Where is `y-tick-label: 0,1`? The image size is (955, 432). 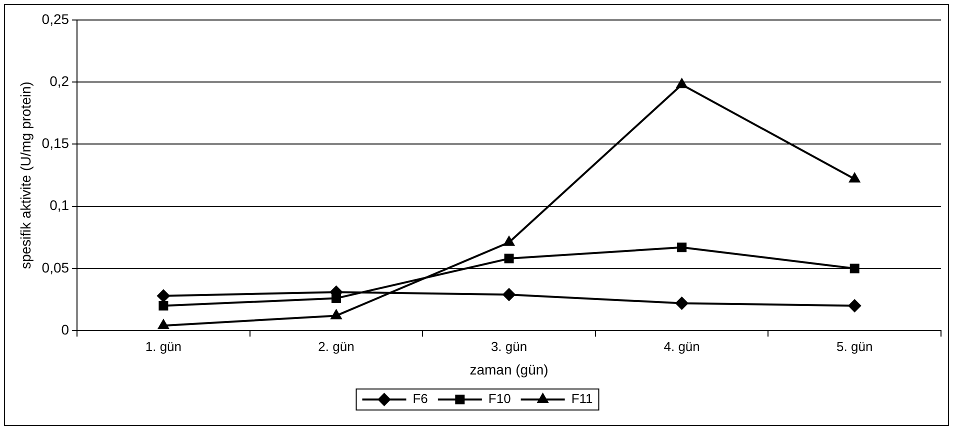
y-tick-label: 0,1 is located at coordinates (60, 205).